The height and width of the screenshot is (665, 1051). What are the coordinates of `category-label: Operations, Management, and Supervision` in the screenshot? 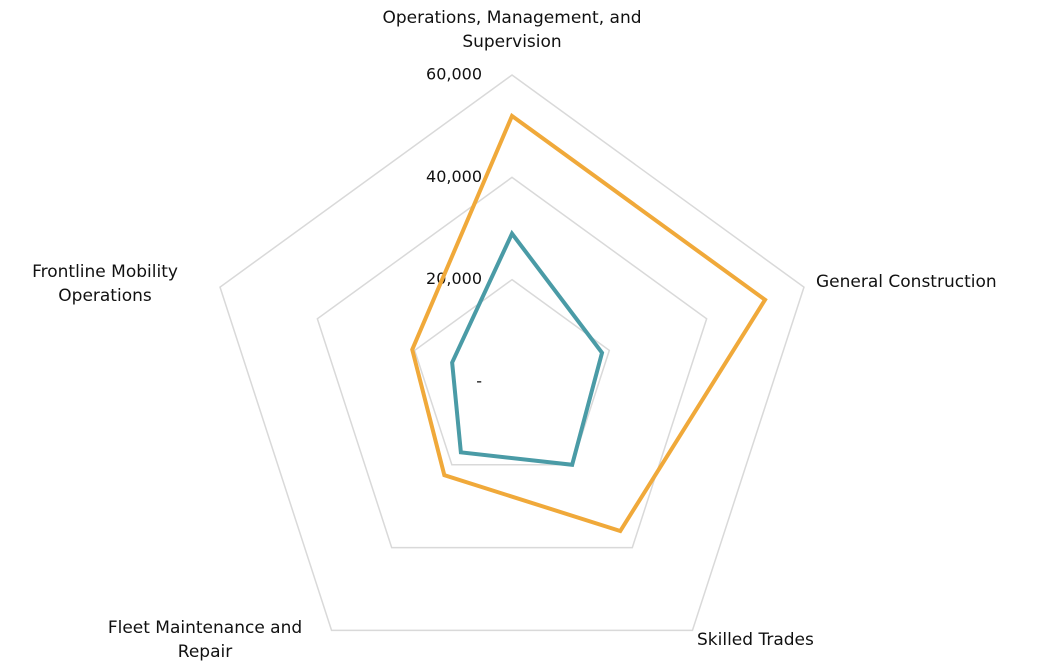 It's located at (512, 30).